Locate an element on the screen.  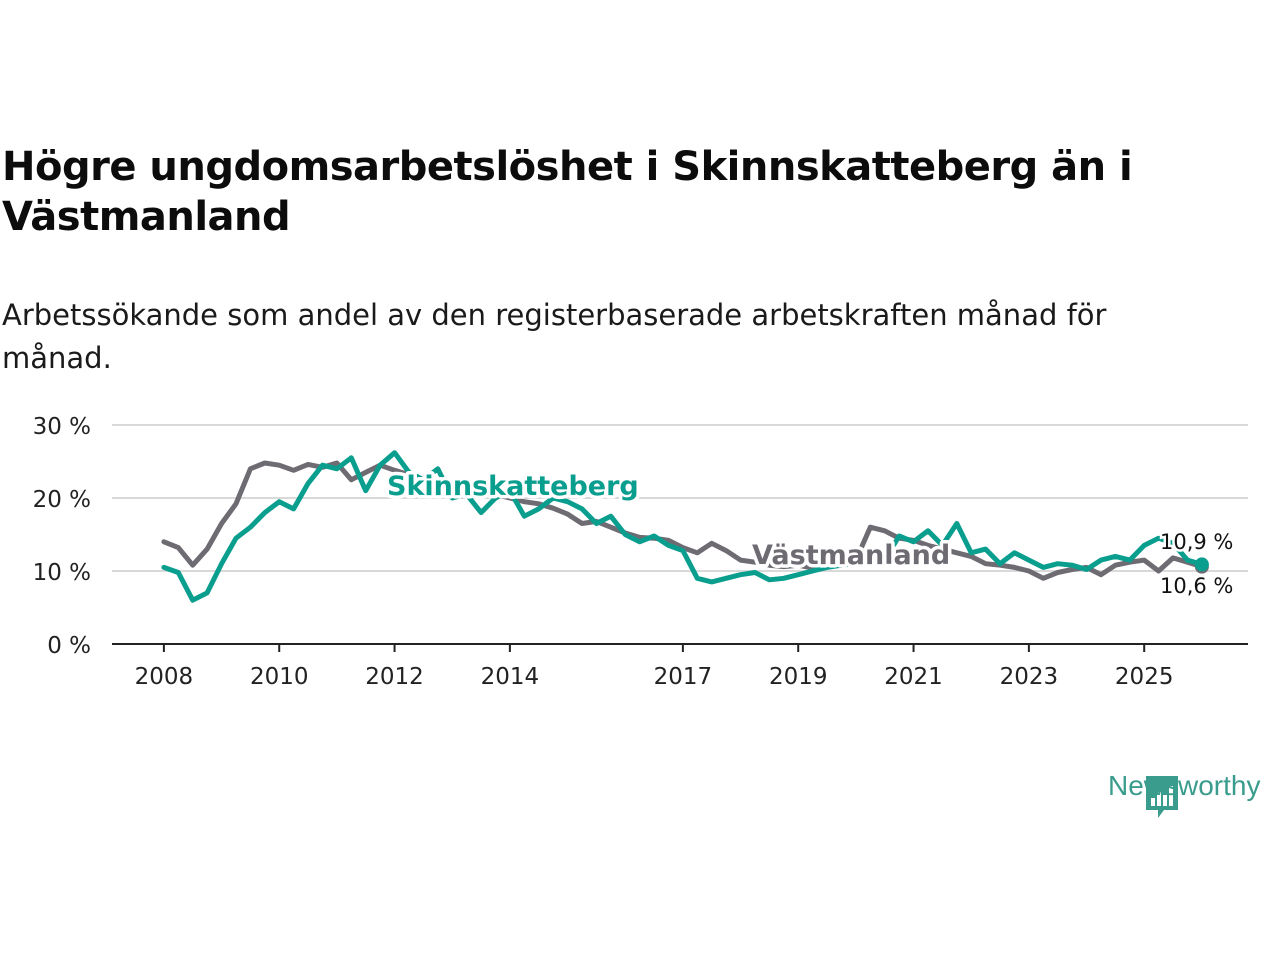
x-tick-label: 2014 is located at coordinates (510, 677).